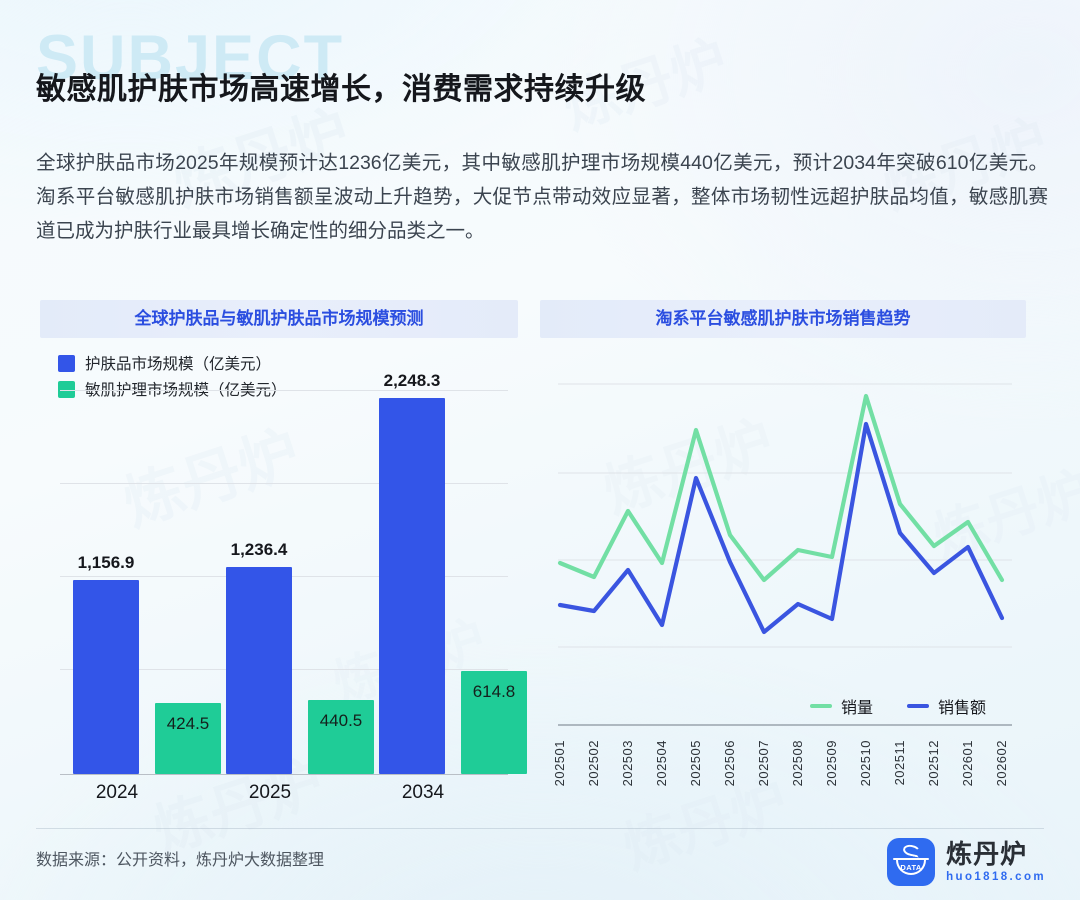 The height and width of the screenshot is (900, 1080). What do you see at coordinates (918, 706) in the screenshot?
I see `legend-dash-blue` at bounding box center [918, 706].